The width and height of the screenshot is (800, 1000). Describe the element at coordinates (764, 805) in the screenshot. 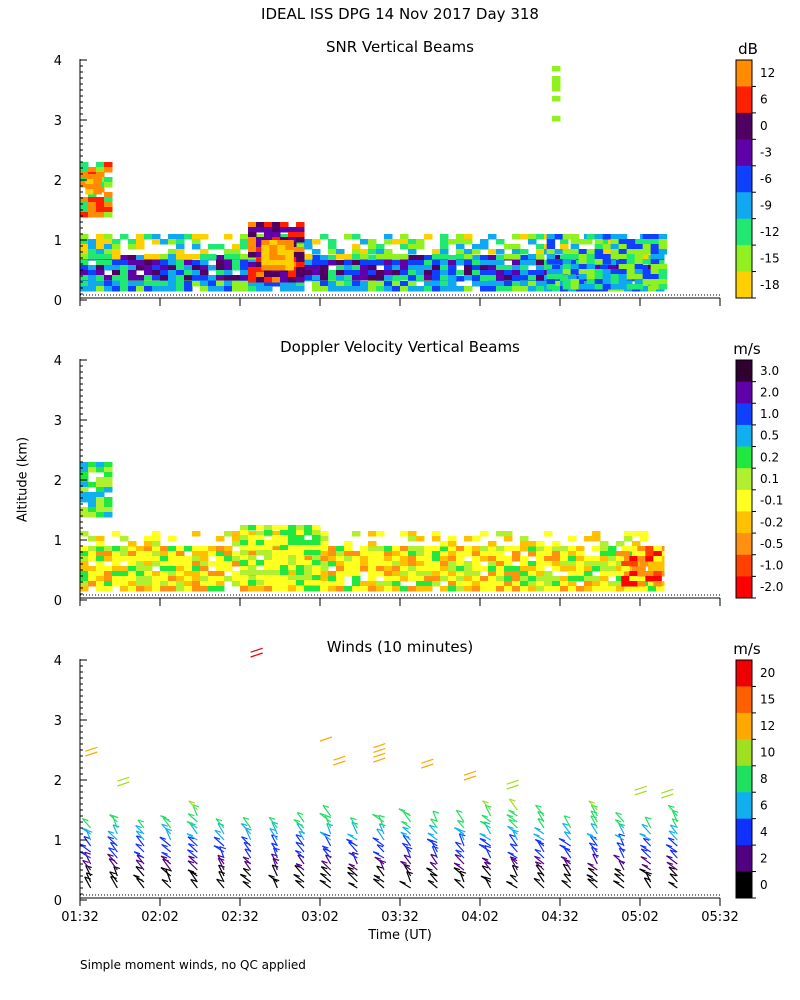

I see `colorbar-tick-label: 6` at that location.